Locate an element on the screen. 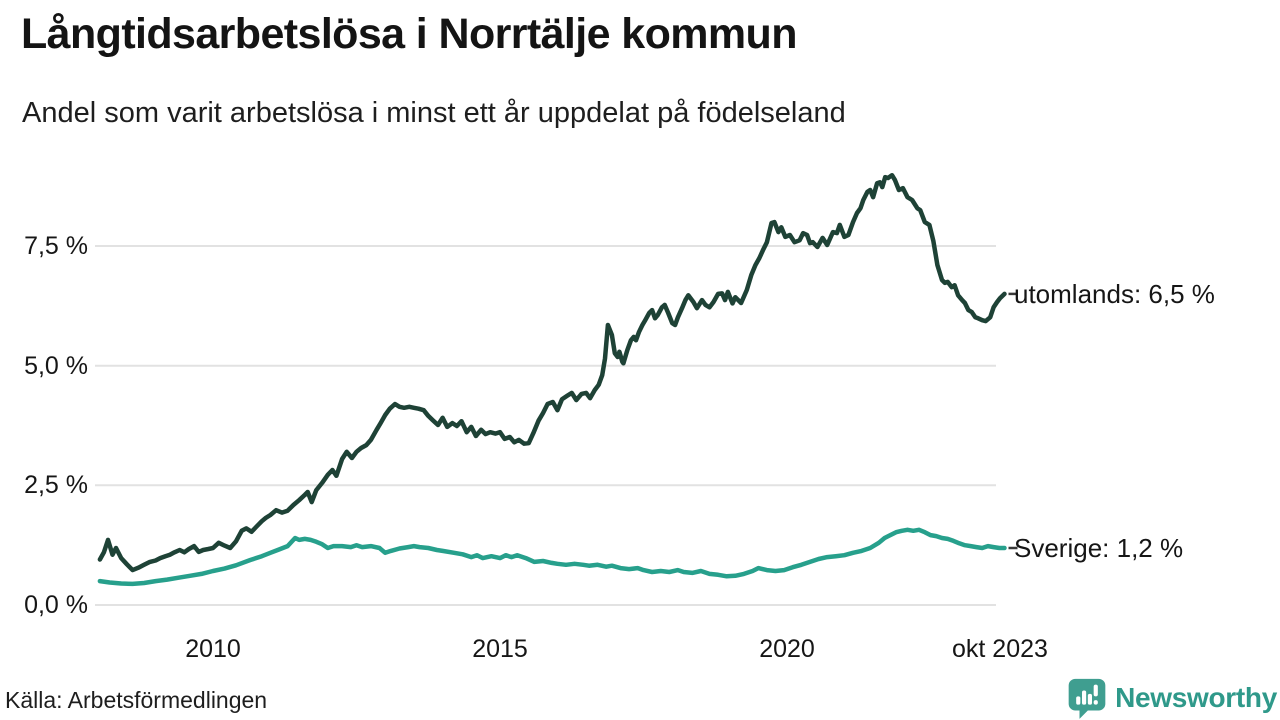  y-tick-label: 2,5 % is located at coordinates (56, 485).